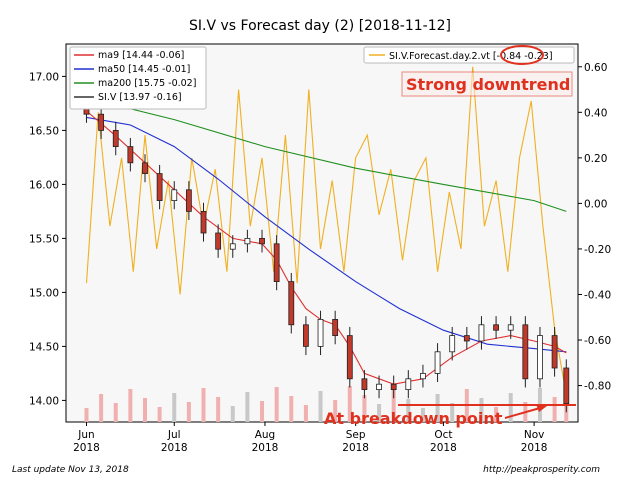  Describe the element at coordinates (595, 113) in the screenshot. I see `y-right-tick-label: 0.40` at that location.